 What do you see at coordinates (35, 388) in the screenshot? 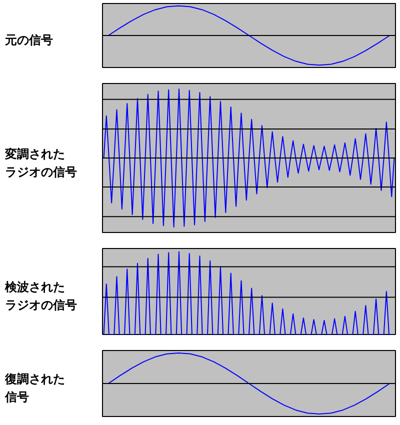
I see `y-axis-title: 復調された信号` at bounding box center [35, 388].